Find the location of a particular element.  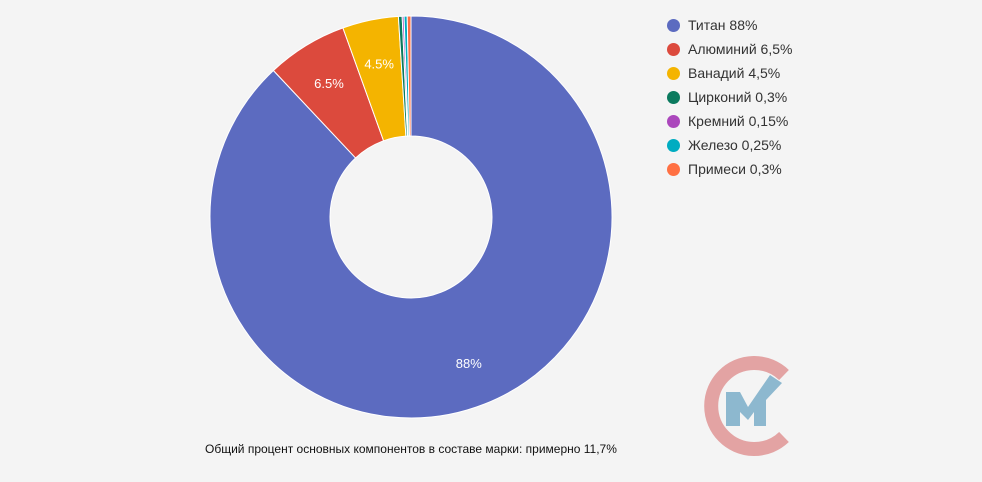

slice-label-титан: 88% is located at coordinates (469, 363).